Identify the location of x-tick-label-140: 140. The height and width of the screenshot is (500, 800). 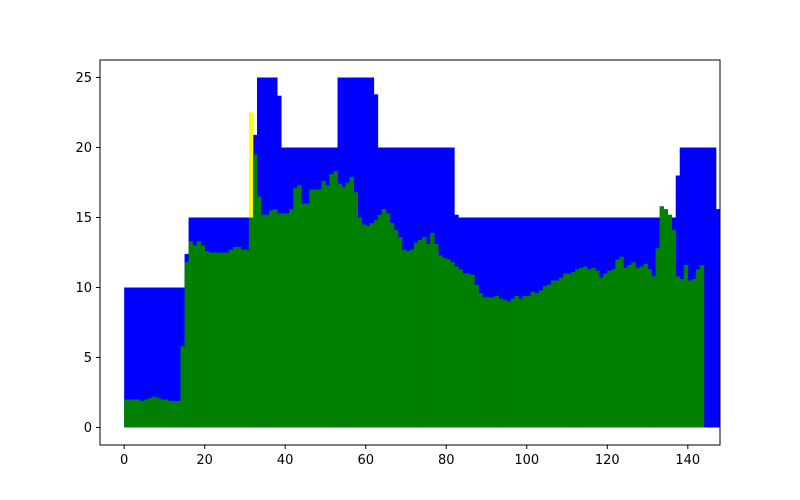
(687, 460).